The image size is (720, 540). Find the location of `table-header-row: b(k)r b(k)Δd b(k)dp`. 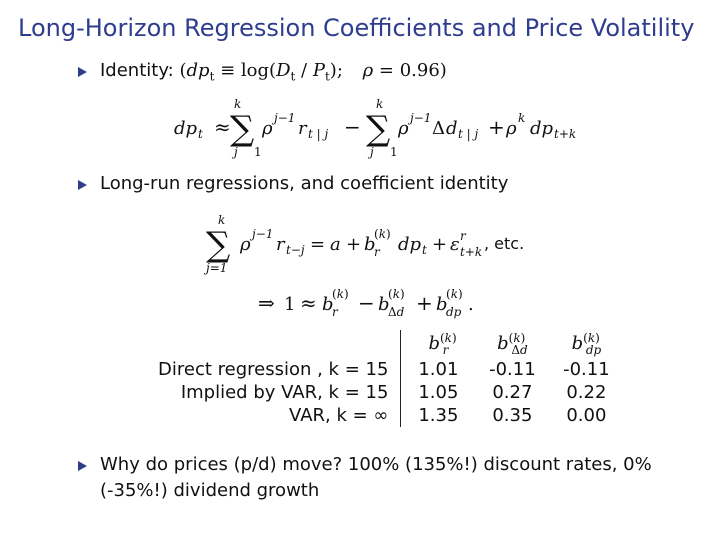

table-header-row: b(k)r b(k)Δd b(k)dp is located at coordinates (386, 344).